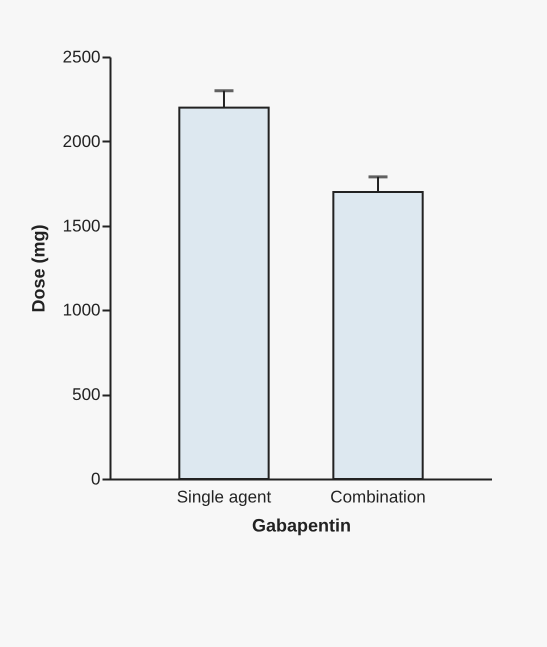 The width and height of the screenshot is (547, 647). Describe the element at coordinates (302, 526) in the screenshot. I see `x-axis-title: Gabapentin` at that location.